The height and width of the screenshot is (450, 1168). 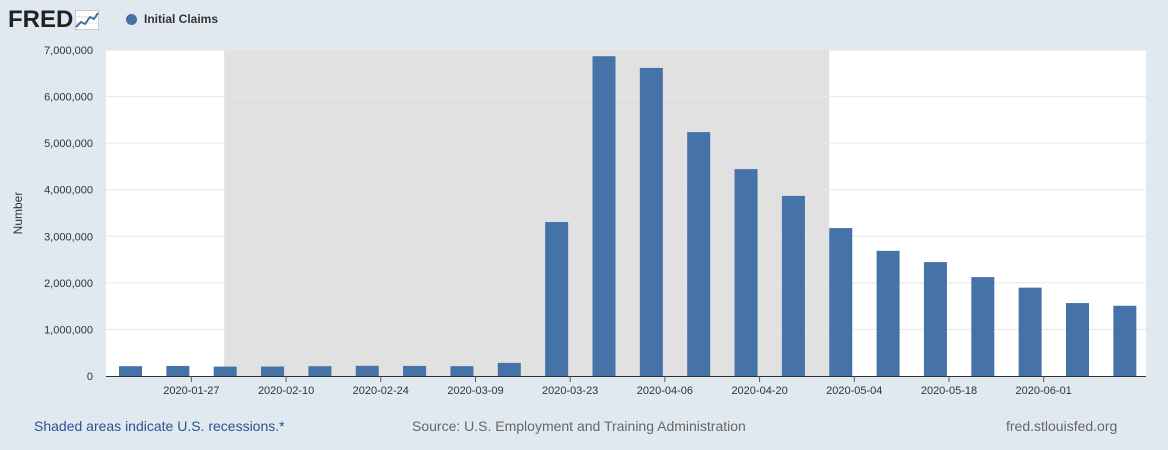 I want to click on fred-logo: FRED, so click(x=54, y=20).